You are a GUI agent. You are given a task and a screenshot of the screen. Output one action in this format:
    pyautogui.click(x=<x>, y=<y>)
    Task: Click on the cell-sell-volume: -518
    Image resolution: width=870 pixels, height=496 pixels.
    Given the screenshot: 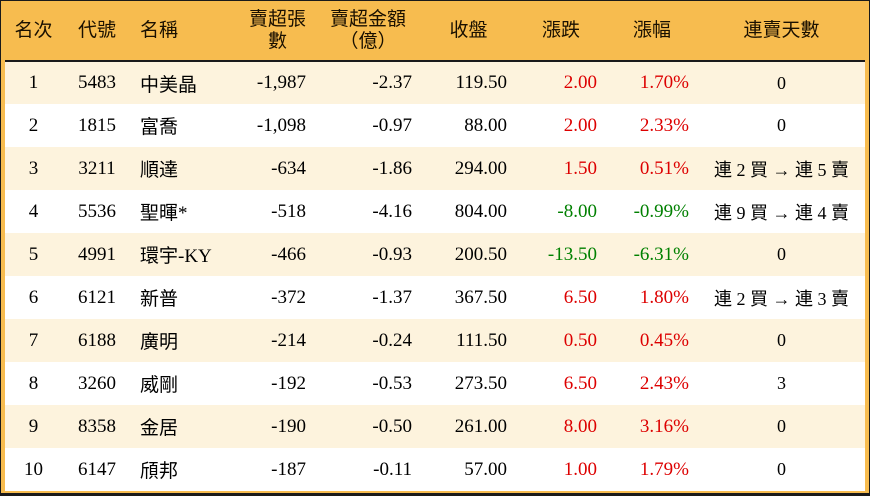 What is the action you would take?
    pyautogui.click(x=288, y=211)
    